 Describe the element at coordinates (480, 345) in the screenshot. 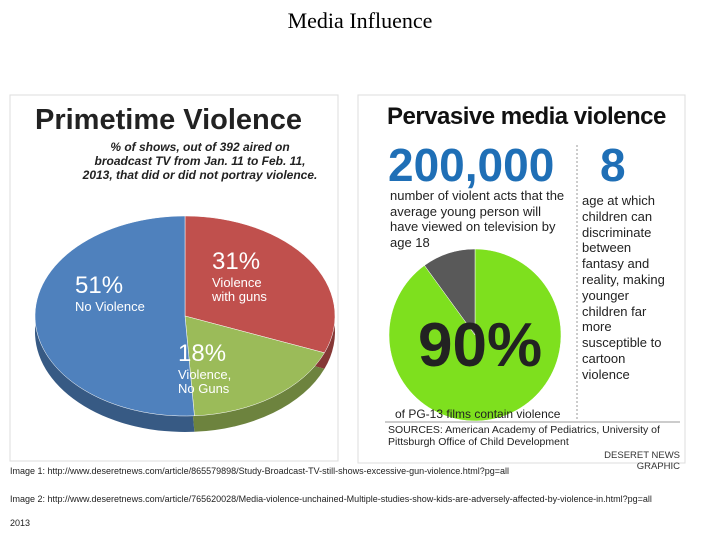

I see `value-label: 90%` at that location.